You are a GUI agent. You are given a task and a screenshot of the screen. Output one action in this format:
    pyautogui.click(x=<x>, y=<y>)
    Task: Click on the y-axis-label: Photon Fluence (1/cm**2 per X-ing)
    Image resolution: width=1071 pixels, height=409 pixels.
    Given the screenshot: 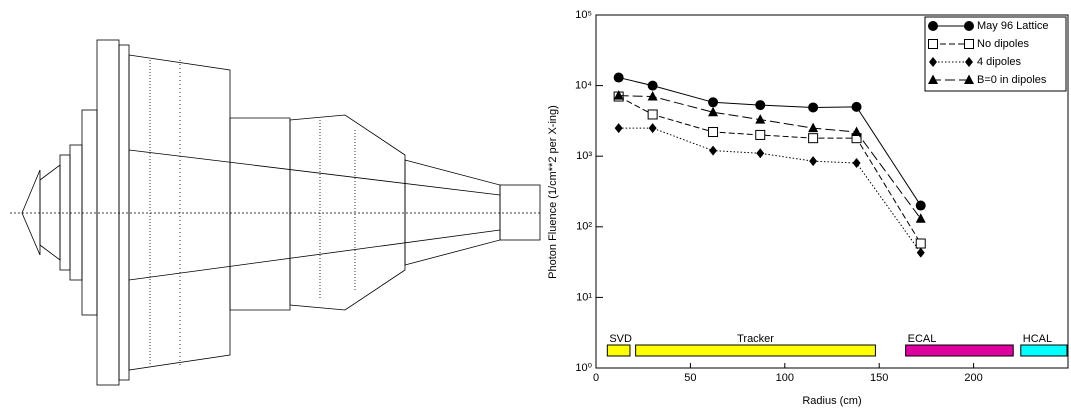 What is the action you would take?
    pyautogui.click(x=553, y=192)
    